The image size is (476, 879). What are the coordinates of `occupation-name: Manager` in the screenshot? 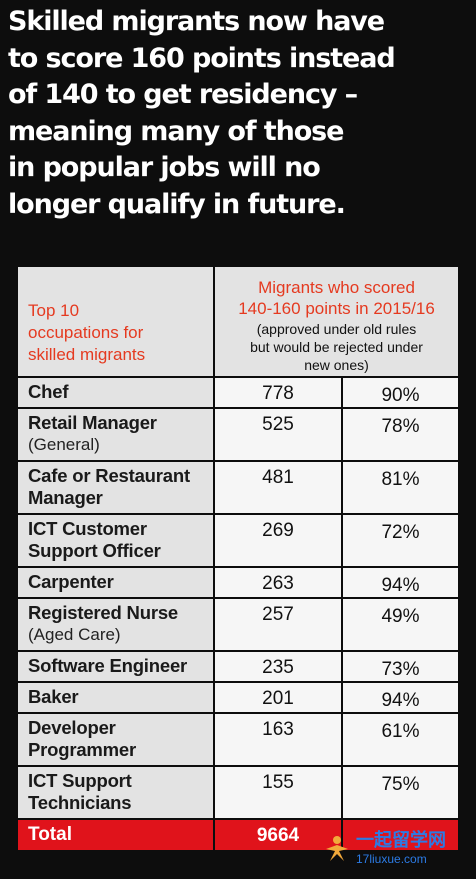 It's located at (65, 497).